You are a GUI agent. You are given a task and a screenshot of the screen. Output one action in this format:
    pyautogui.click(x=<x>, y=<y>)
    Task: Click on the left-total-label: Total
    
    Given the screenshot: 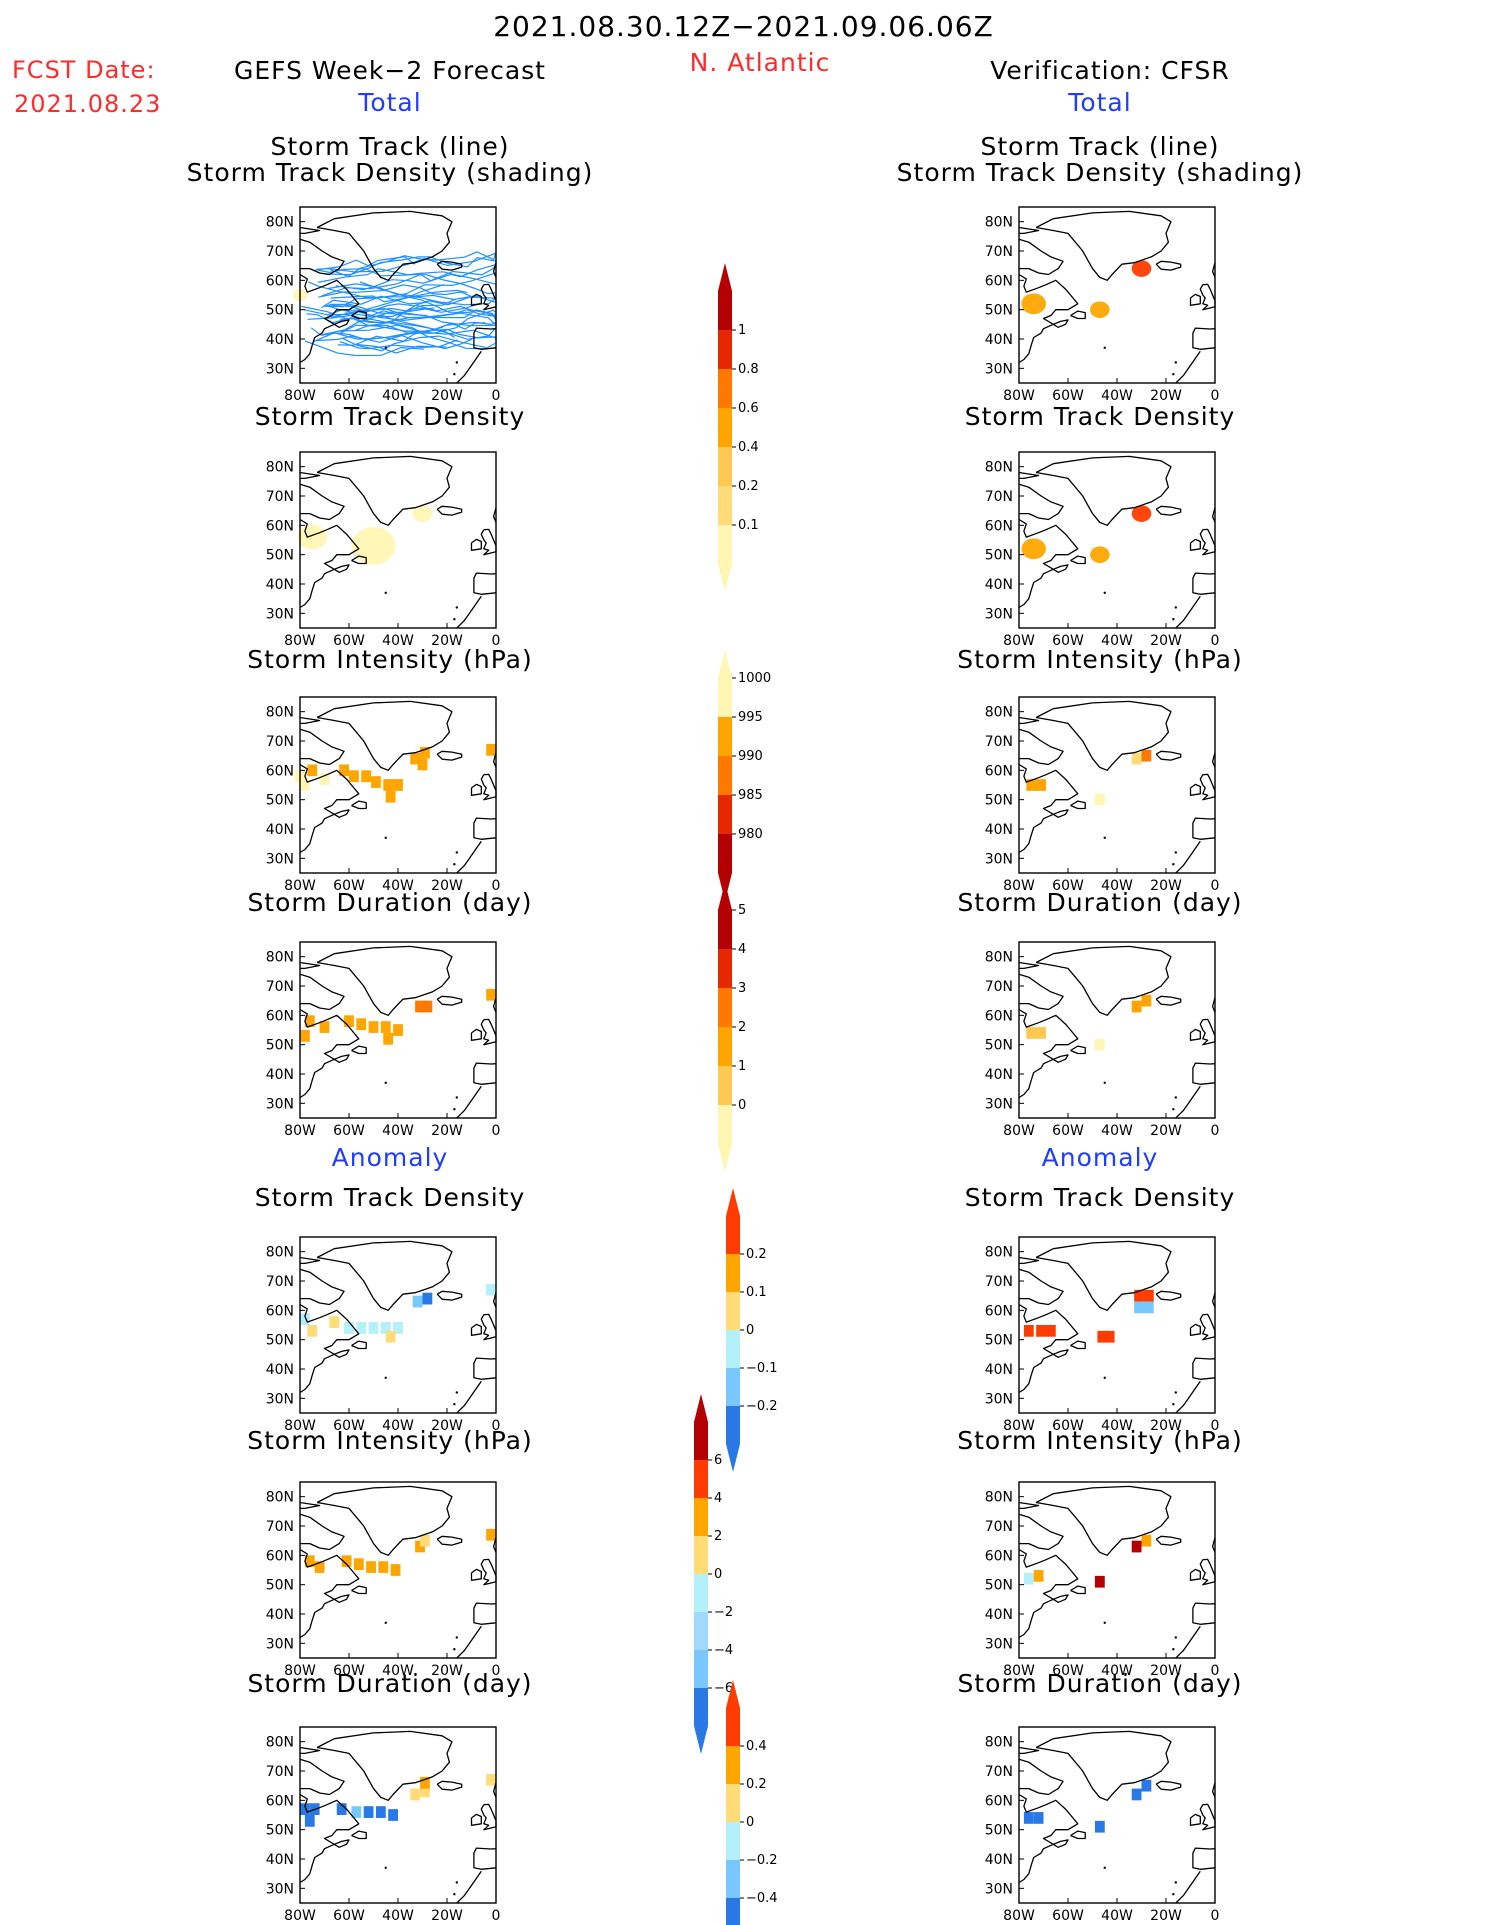 What is the action you would take?
    pyautogui.click(x=390, y=102)
    